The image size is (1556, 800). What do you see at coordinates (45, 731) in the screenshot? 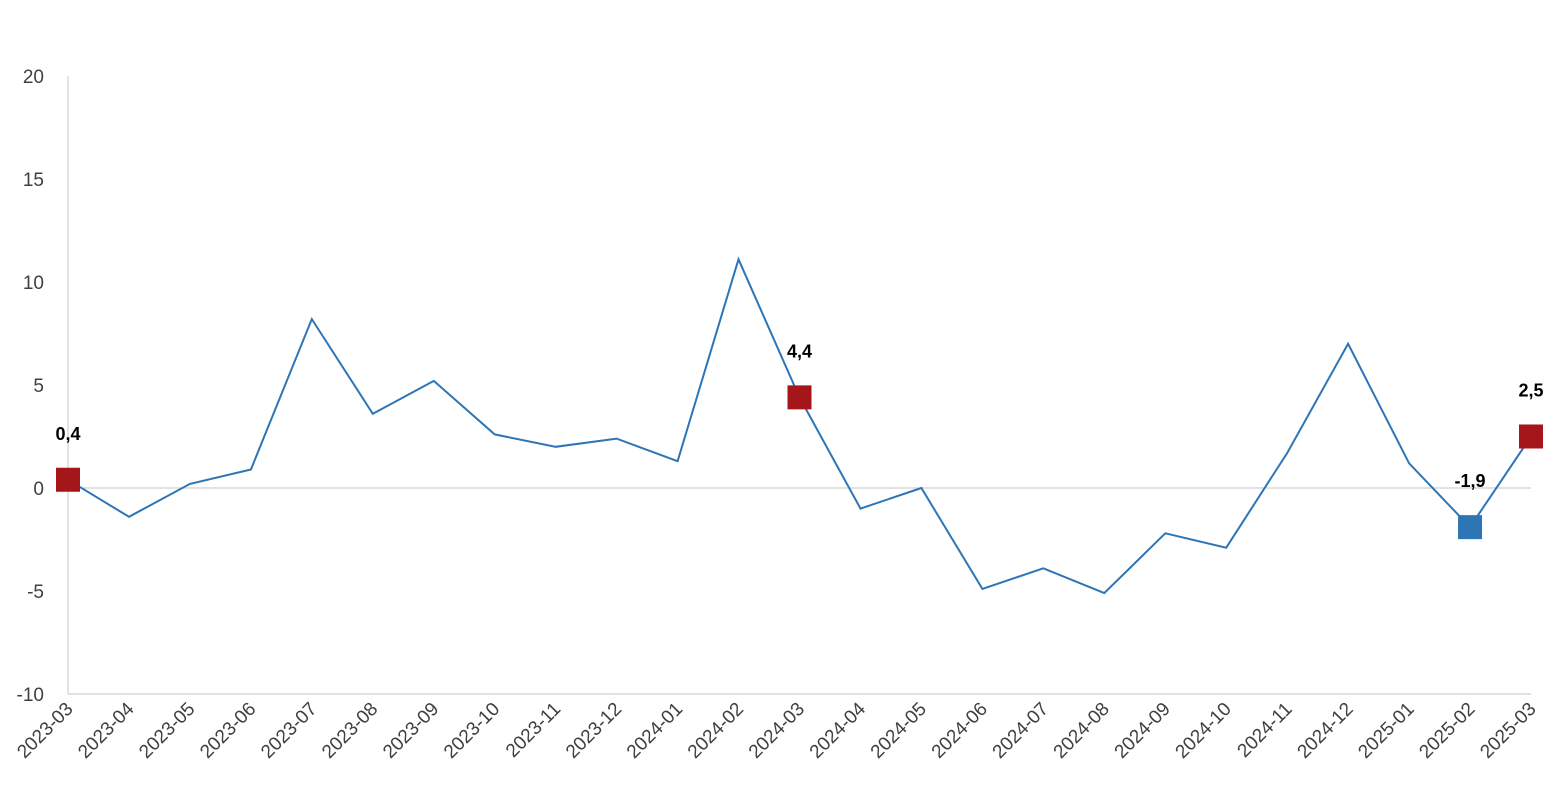
I see `x-tick-label: 2023-03` at bounding box center [45, 731].